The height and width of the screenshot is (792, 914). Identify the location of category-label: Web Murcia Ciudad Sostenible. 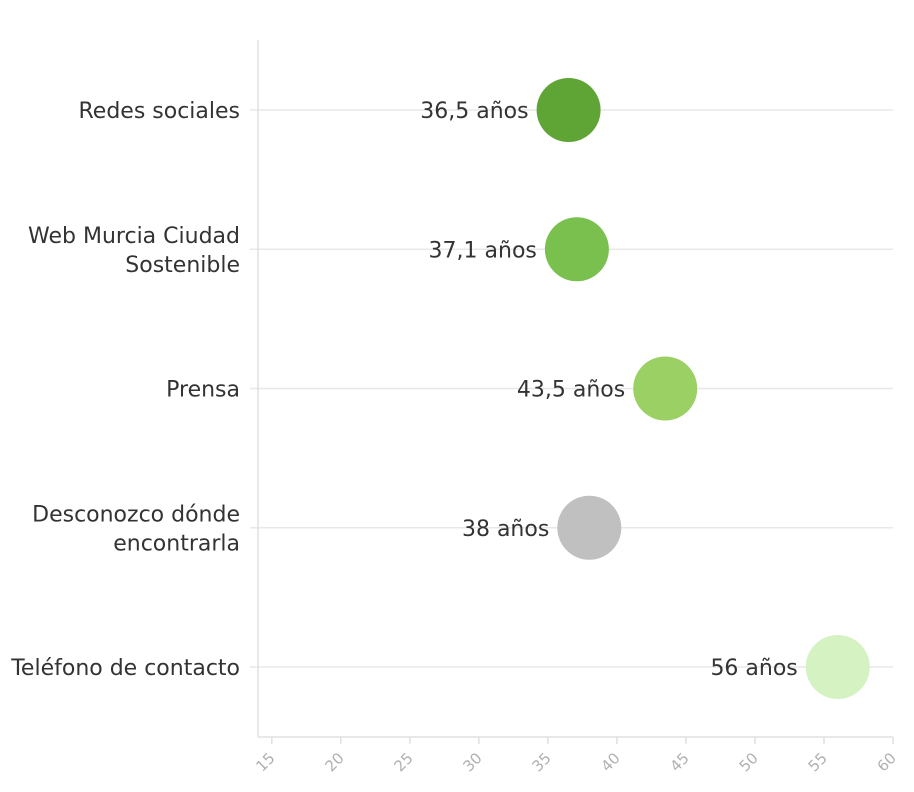
(134, 251).